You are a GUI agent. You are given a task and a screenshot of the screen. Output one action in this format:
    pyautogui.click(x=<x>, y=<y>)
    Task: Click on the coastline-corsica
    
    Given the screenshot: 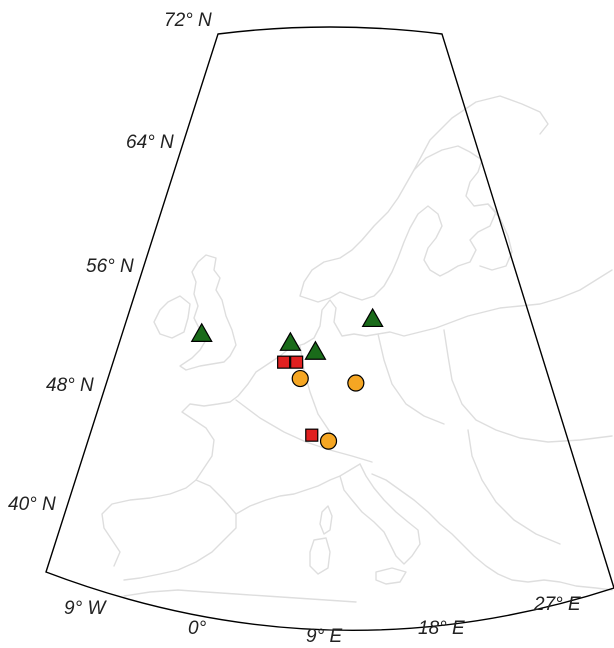 What is the action you would take?
    pyautogui.click(x=326, y=520)
    